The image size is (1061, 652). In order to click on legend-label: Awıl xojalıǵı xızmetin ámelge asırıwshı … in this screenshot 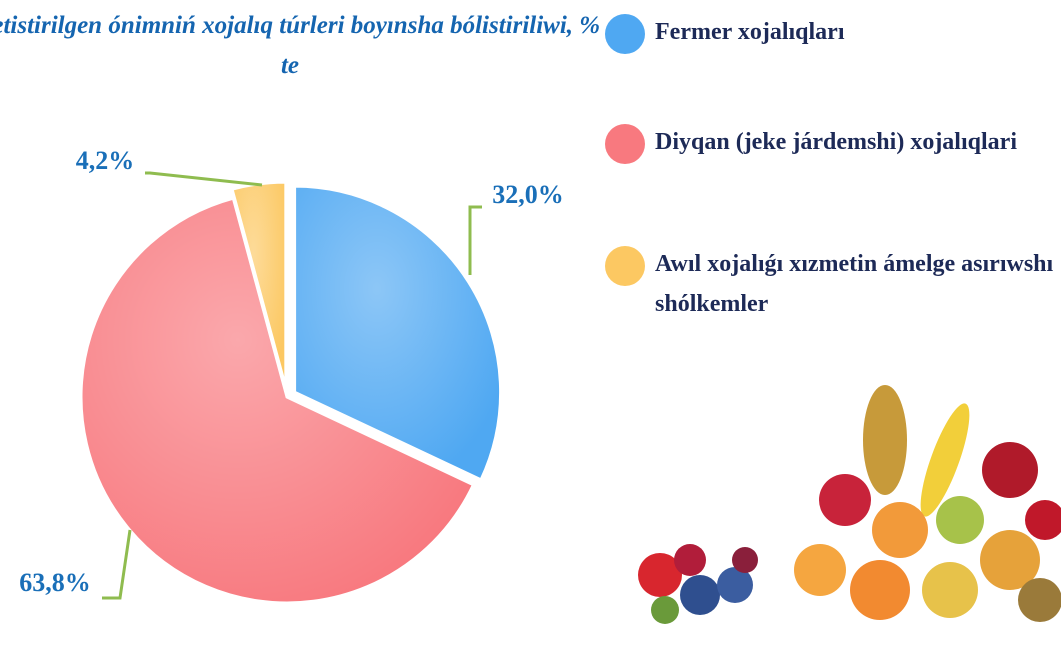, I will do `click(854, 284)`.